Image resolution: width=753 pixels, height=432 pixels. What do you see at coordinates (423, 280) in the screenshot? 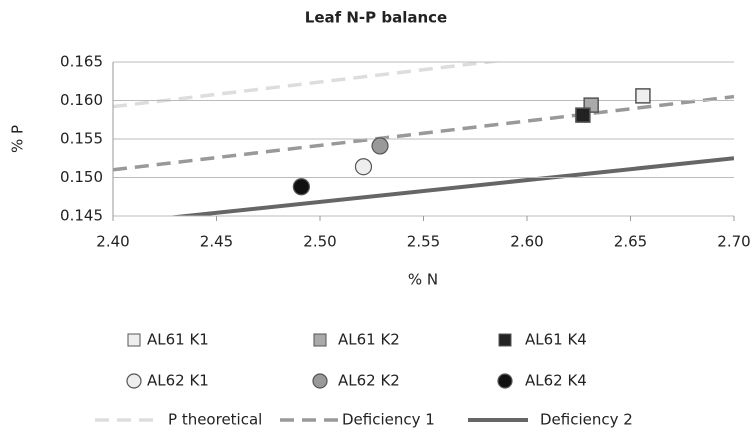
I see `x-axis-title: % N` at bounding box center [423, 280].